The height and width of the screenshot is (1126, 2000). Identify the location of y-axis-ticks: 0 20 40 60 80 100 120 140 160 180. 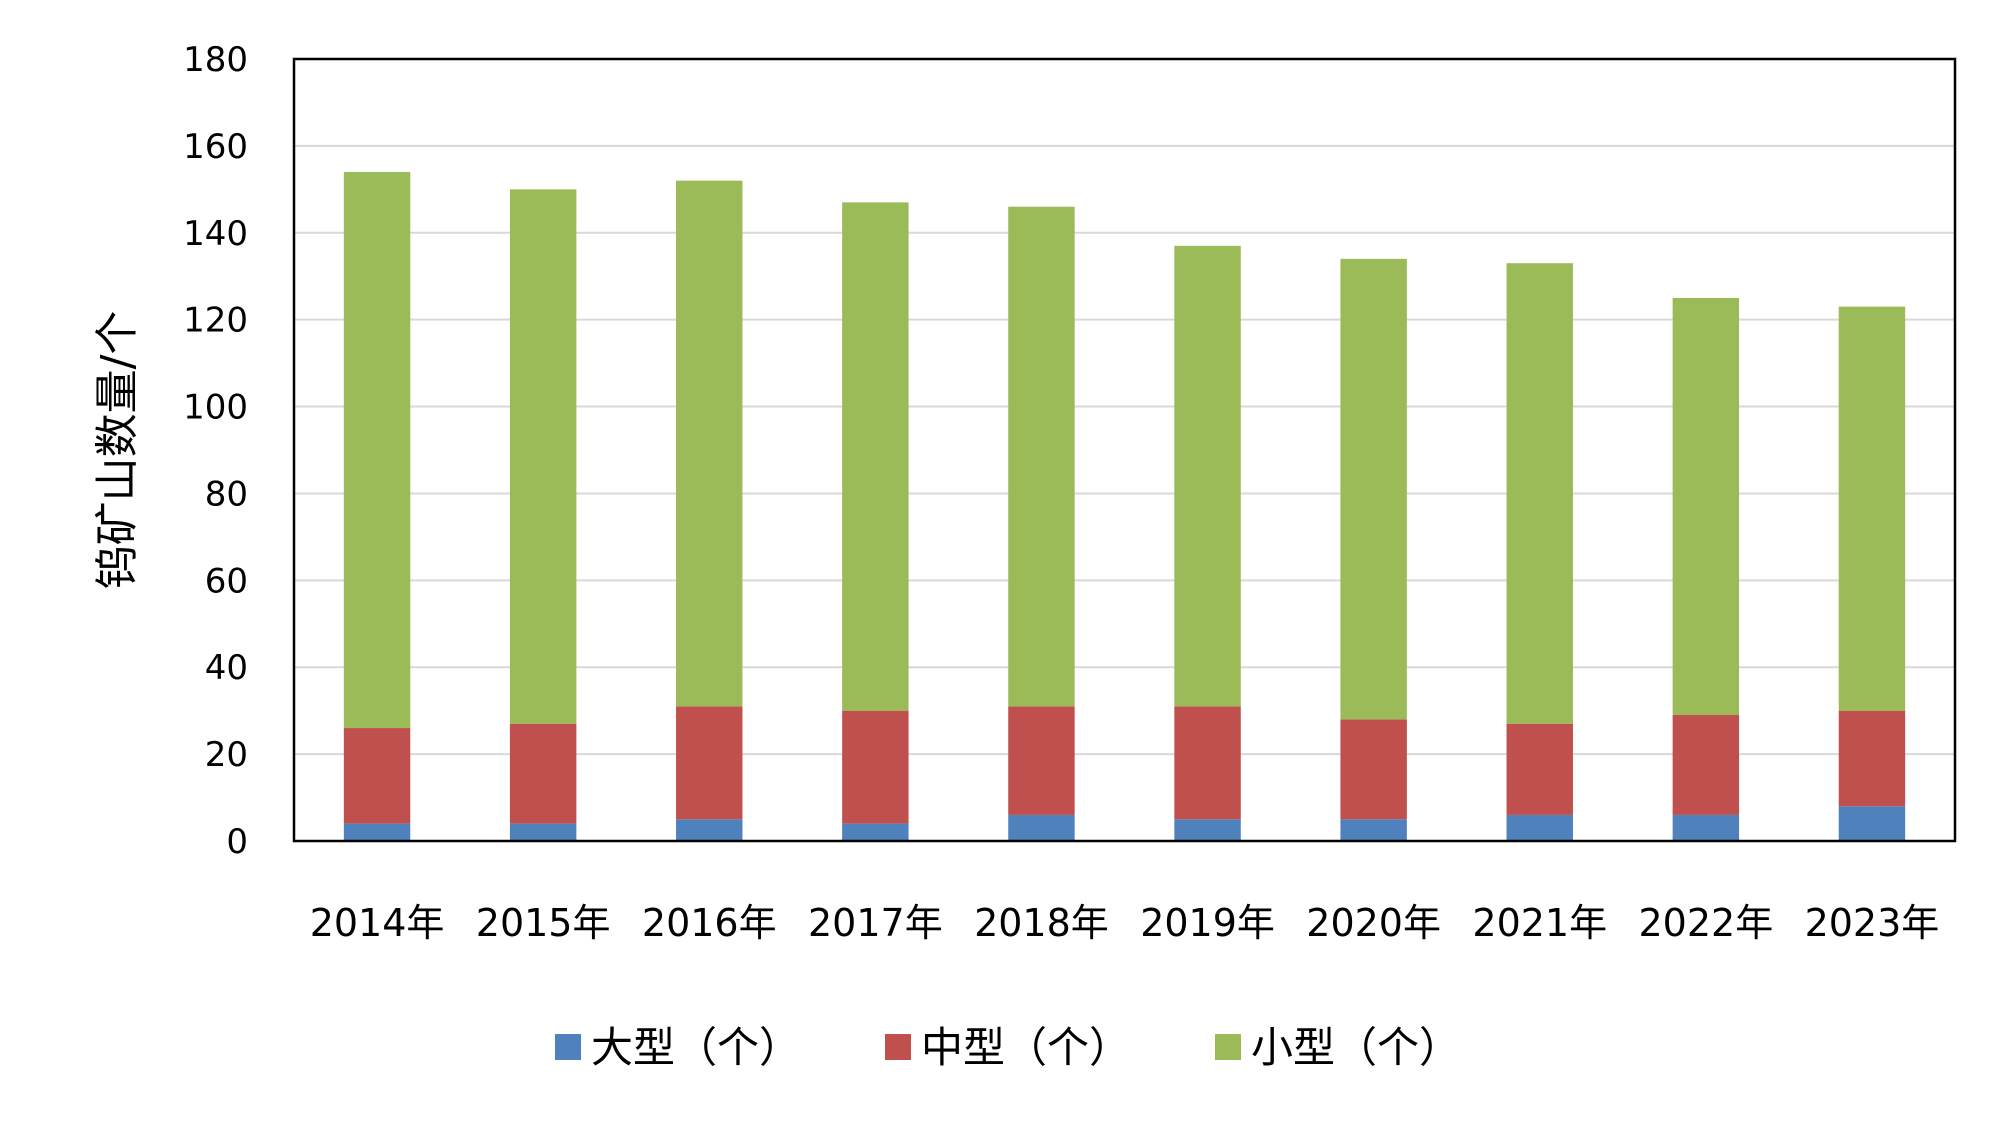
(215, 451).